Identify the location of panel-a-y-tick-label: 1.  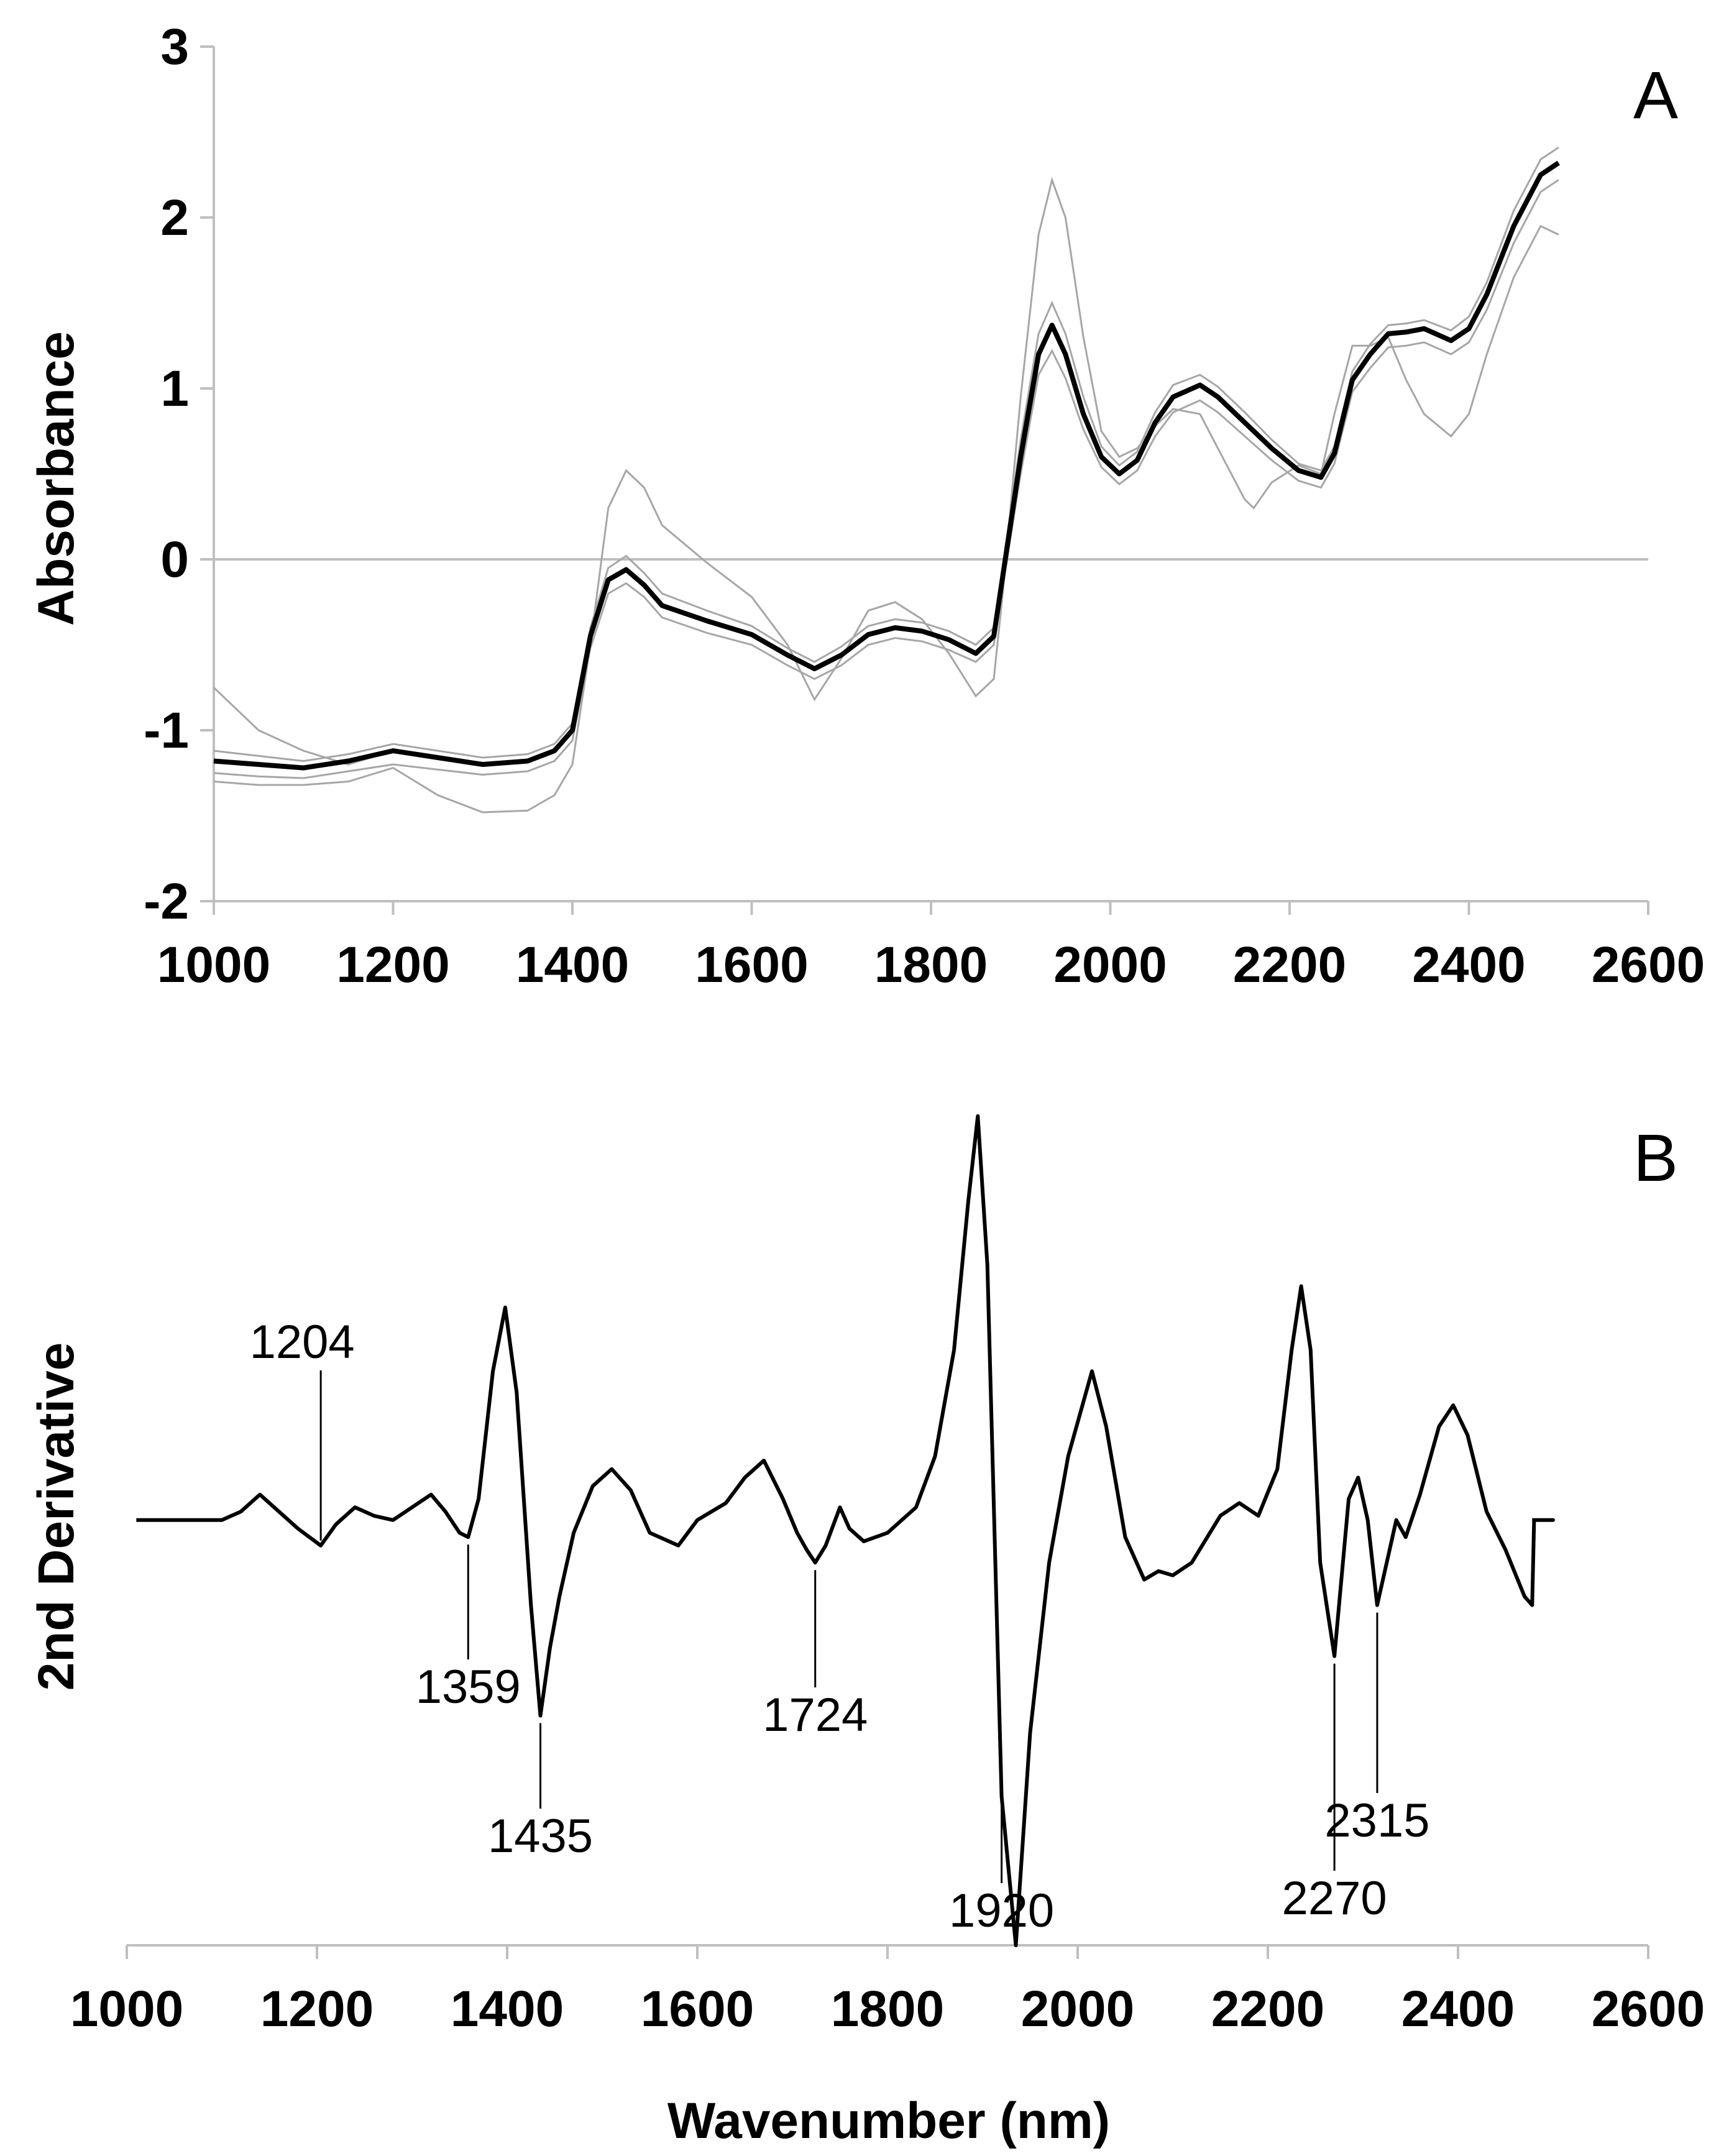
(174, 389).